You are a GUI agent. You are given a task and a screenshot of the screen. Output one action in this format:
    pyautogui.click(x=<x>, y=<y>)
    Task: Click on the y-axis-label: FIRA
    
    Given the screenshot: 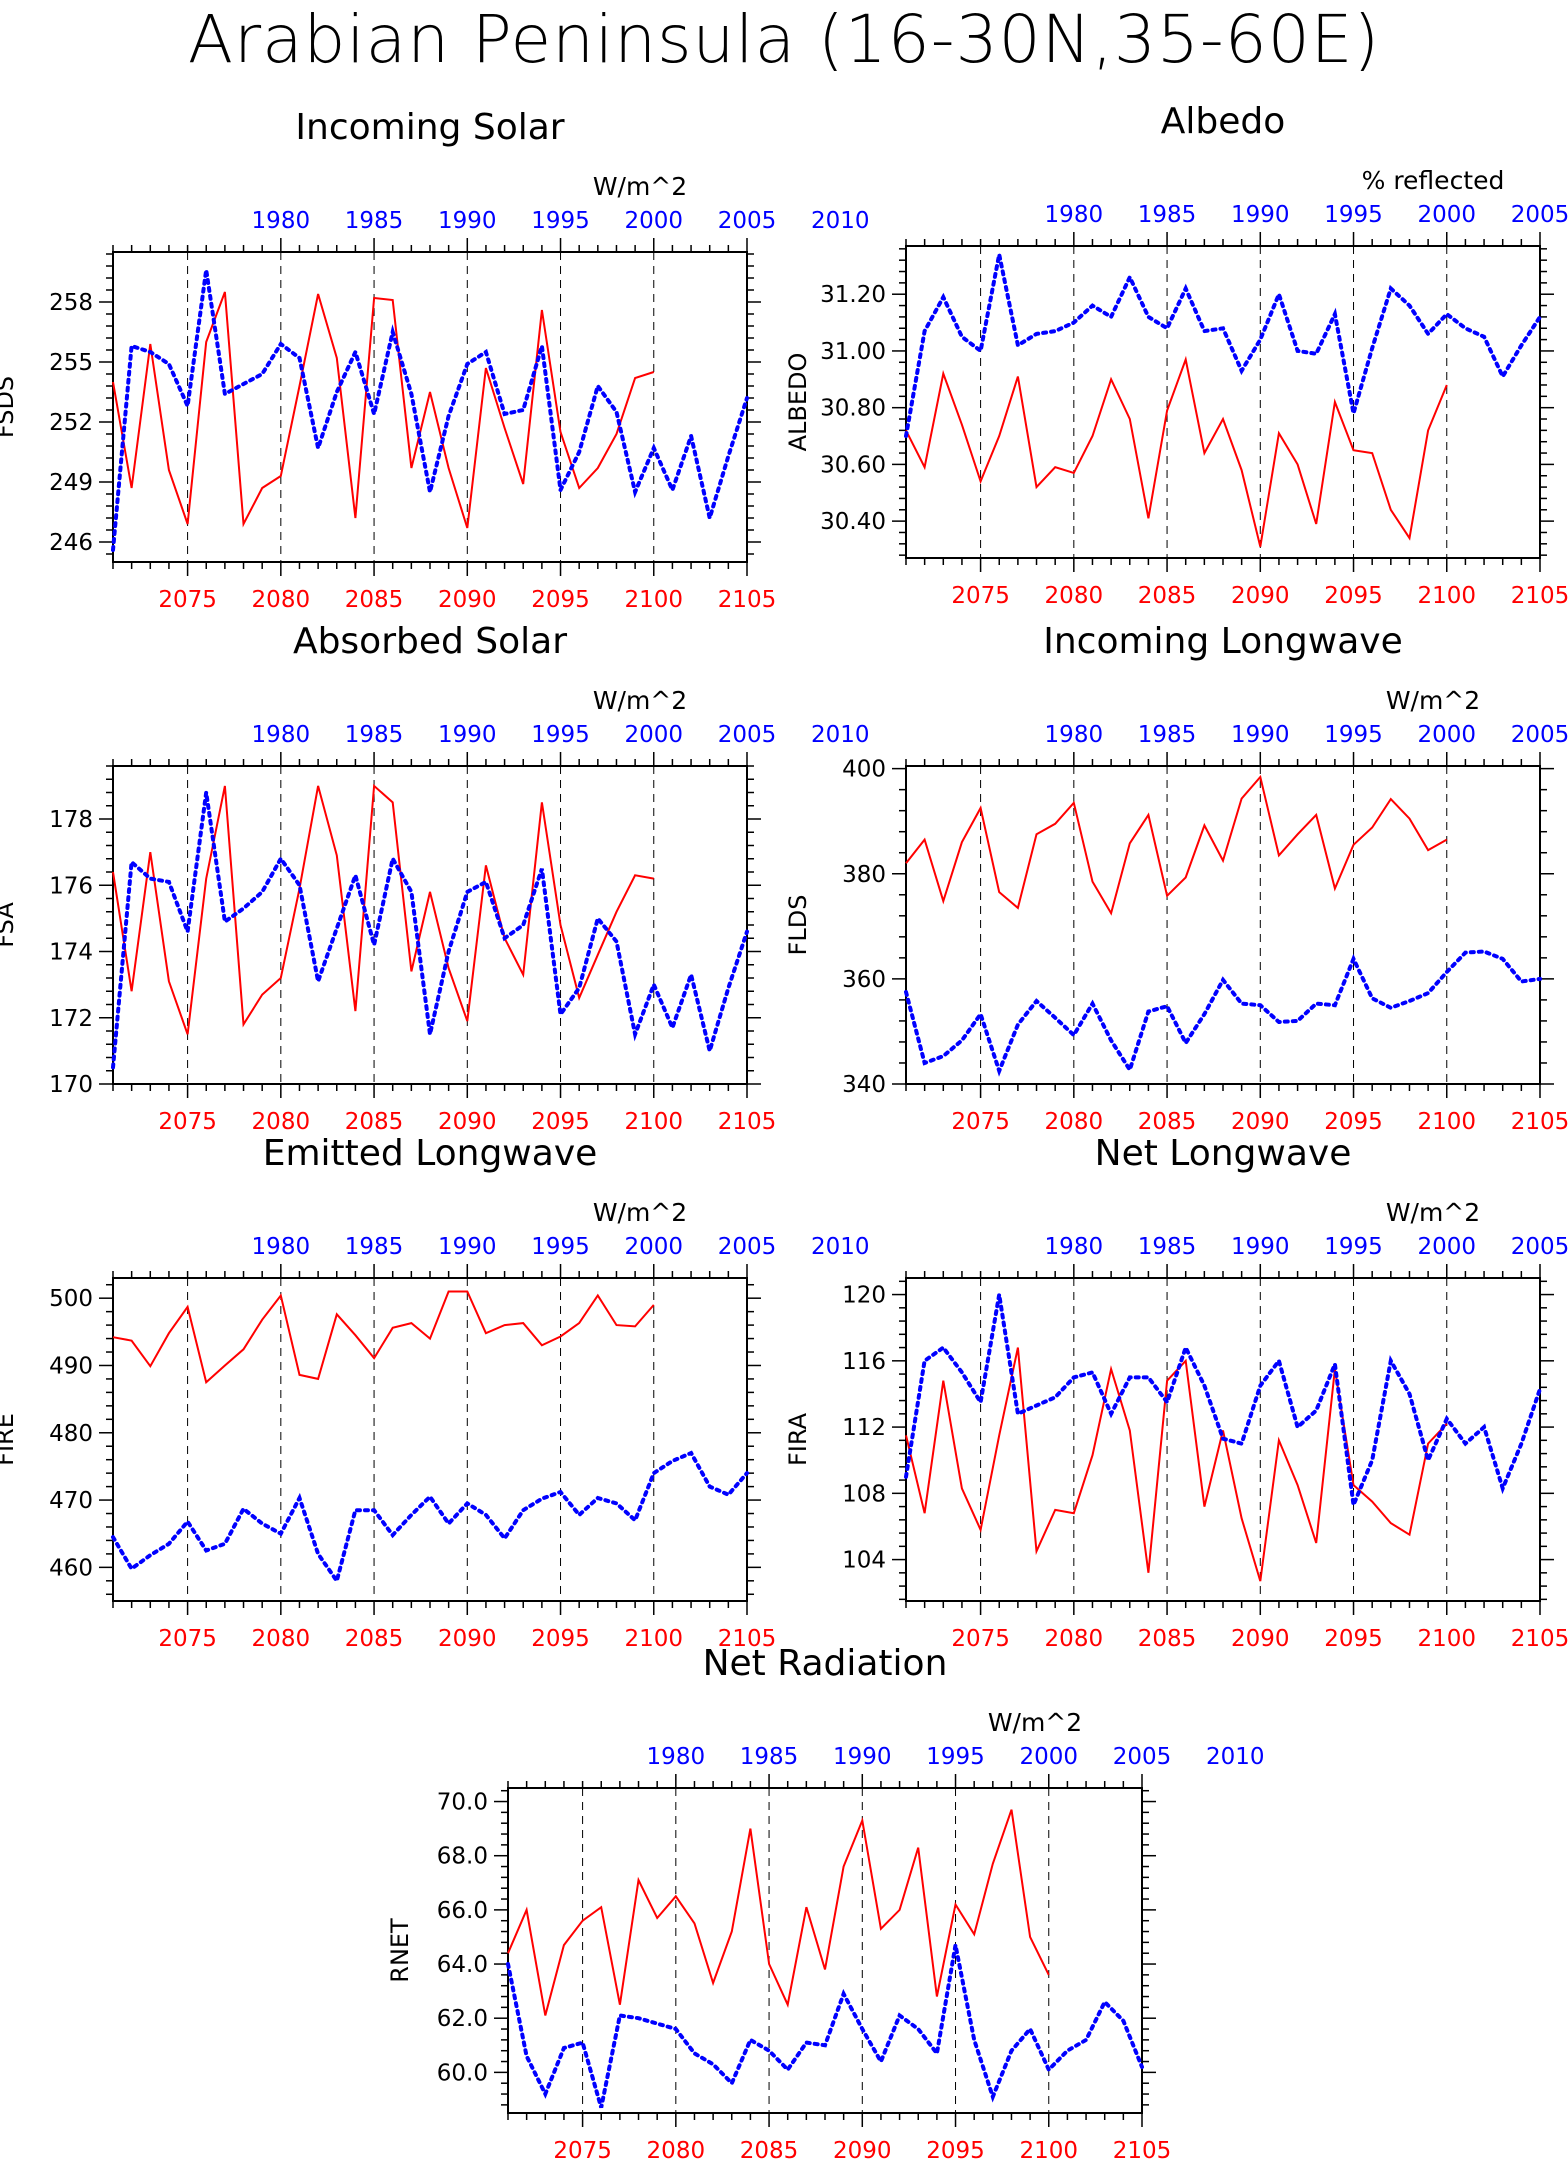 What is the action you would take?
    pyautogui.click(x=798, y=1439)
    